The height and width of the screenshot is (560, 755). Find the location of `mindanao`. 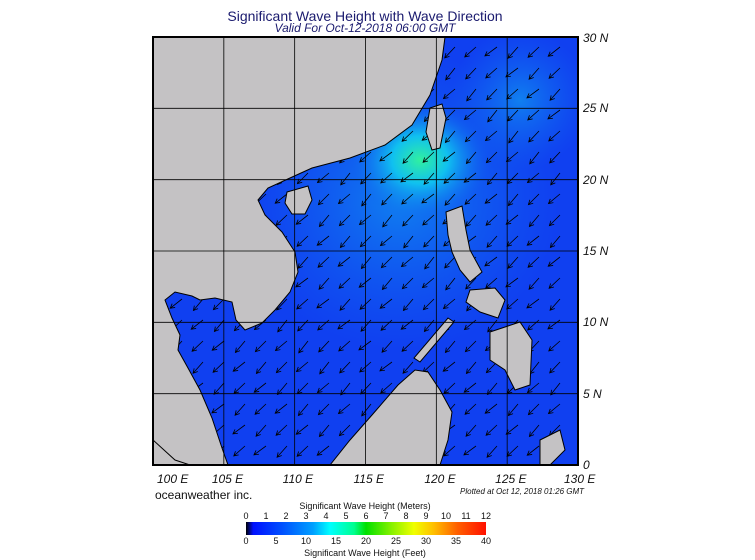

mindanao is located at coordinates (511, 356).